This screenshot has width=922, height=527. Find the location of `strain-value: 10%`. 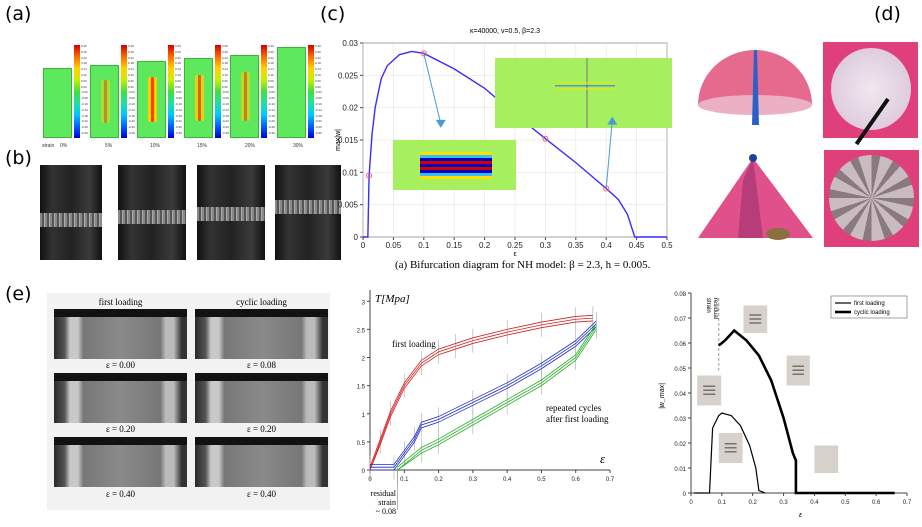

strain-value: 10% is located at coordinates (155, 146).